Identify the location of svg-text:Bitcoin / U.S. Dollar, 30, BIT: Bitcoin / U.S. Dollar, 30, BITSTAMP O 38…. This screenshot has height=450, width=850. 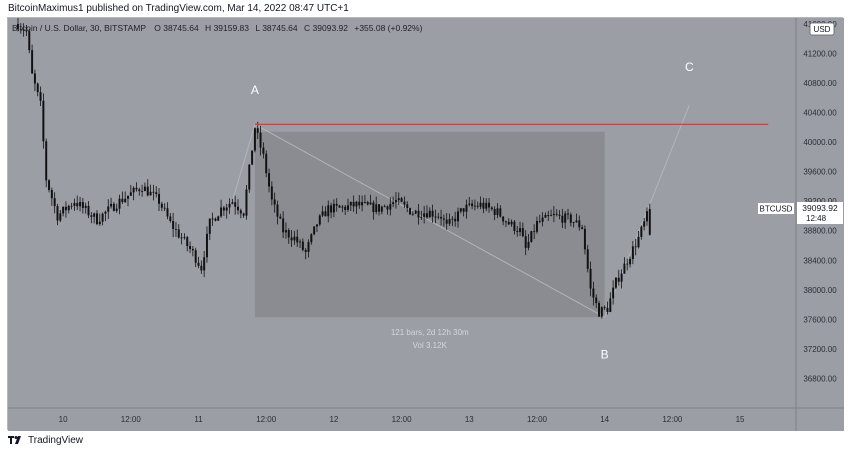
(217, 28).